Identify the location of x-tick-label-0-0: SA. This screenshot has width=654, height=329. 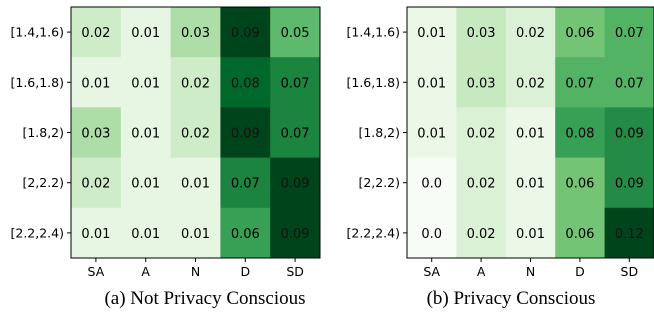
(96, 271).